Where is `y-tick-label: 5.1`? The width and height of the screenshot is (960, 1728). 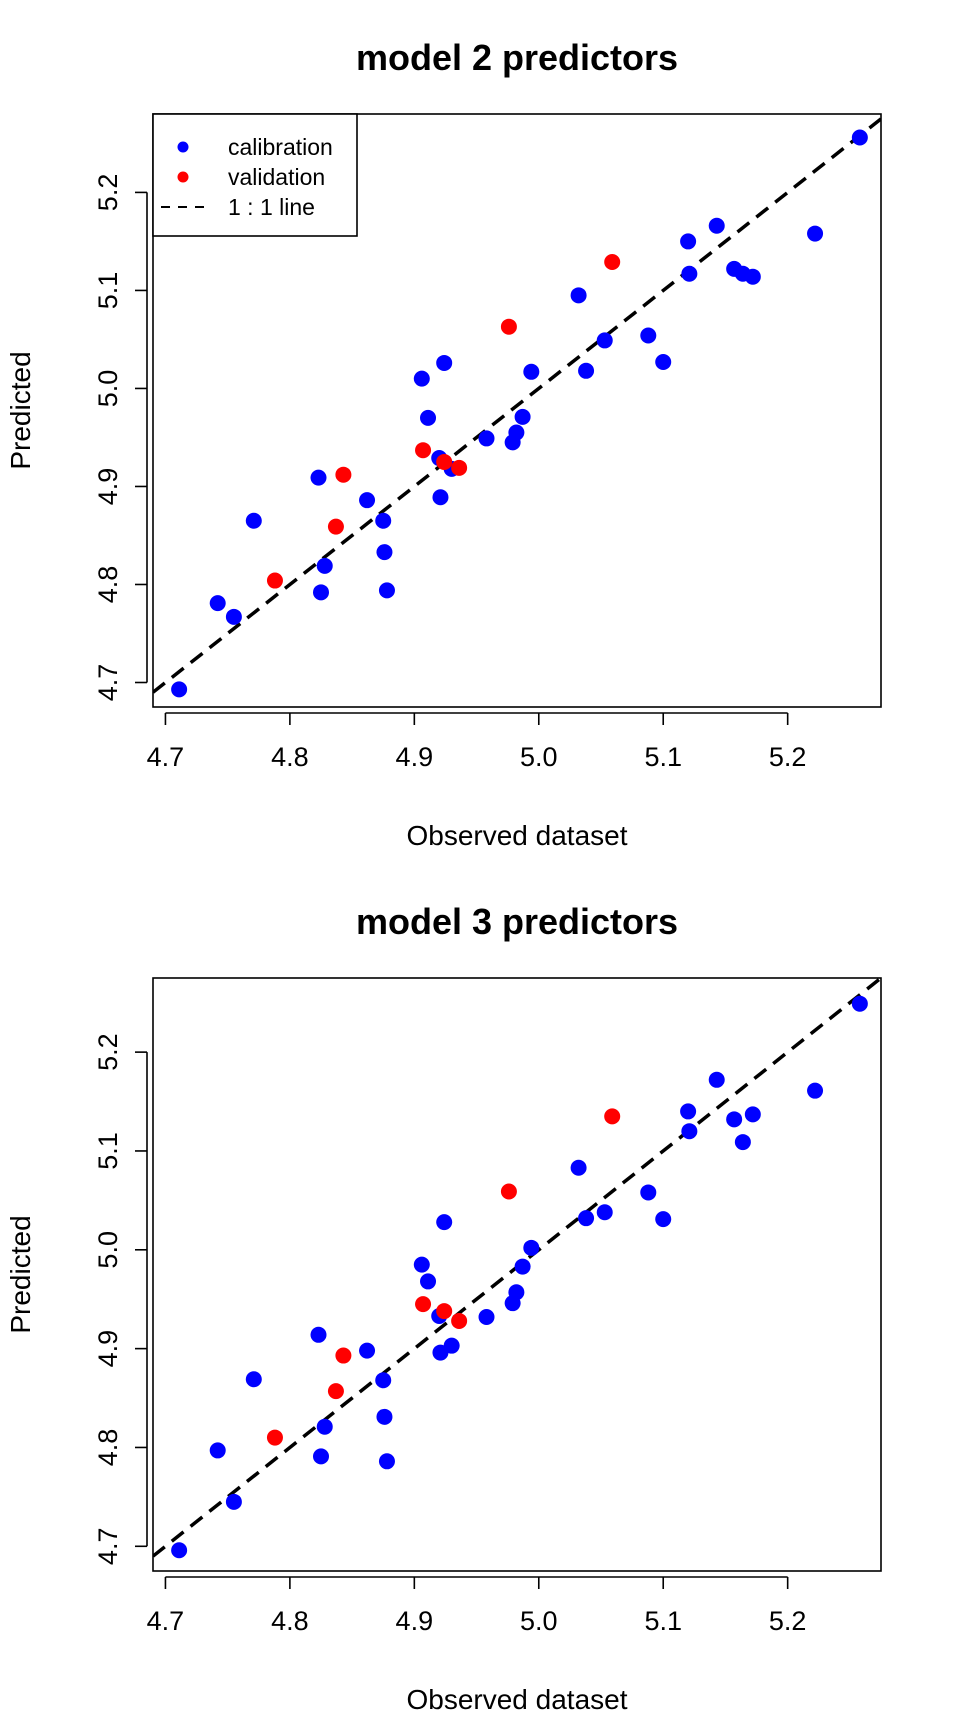 y-tick-label: 5.1 is located at coordinates (108, 1151).